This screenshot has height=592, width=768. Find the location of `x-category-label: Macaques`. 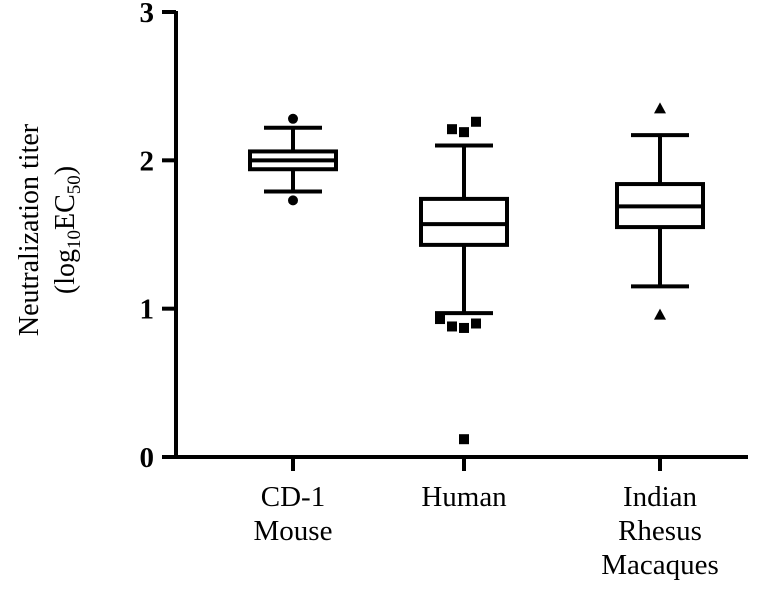

x-category-label: Macaques is located at coordinates (660, 565).